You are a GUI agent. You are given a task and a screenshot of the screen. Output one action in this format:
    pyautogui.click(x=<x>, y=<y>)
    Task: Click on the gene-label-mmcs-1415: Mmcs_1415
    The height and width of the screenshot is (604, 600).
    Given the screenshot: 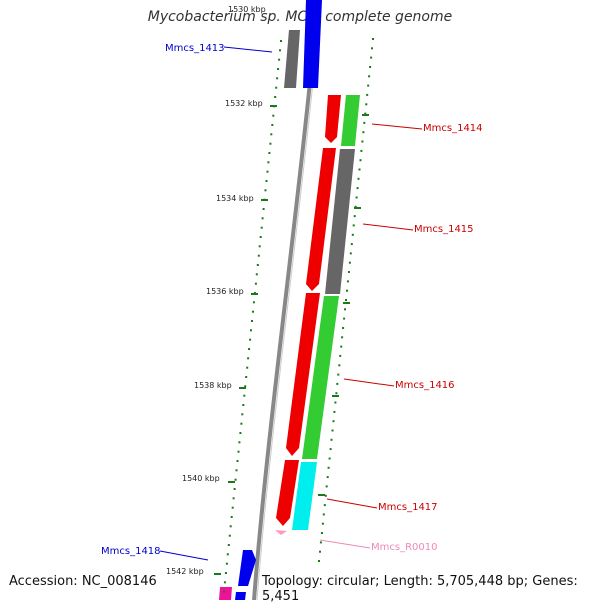 What is the action you would take?
    pyautogui.click(x=444, y=229)
    